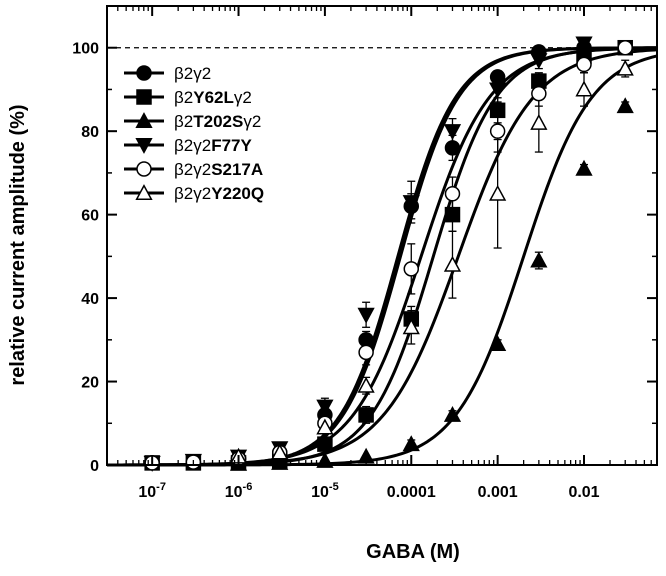  I want to click on x-tick-label: 0.0001, so click(411, 492).